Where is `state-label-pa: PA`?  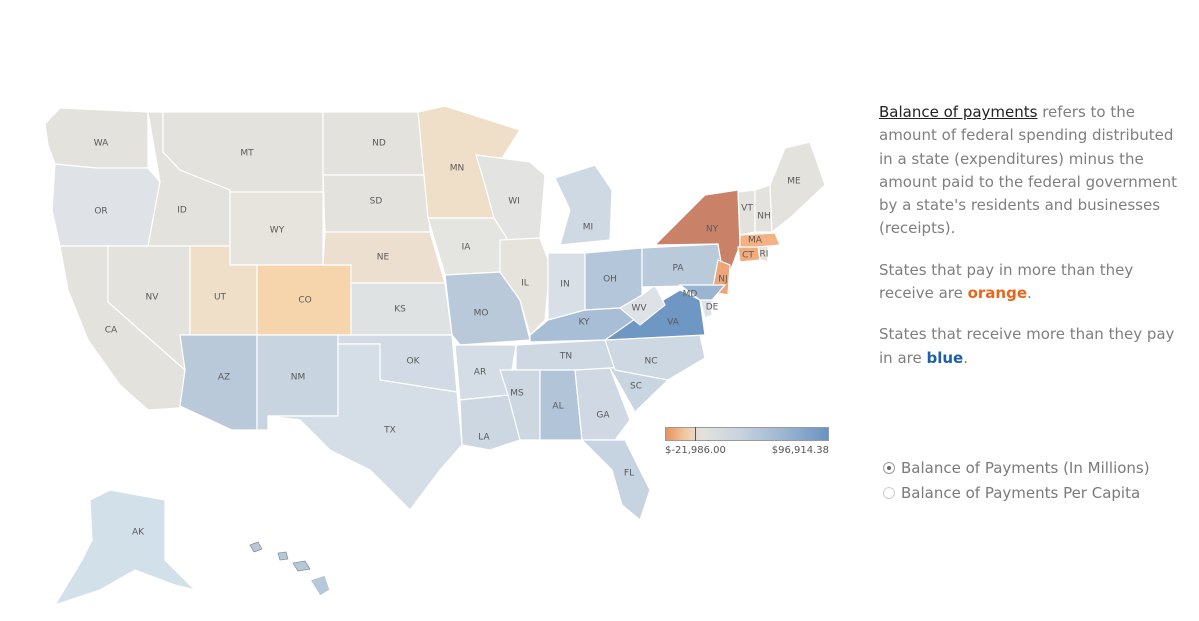 state-label-pa: PA is located at coordinates (678, 269).